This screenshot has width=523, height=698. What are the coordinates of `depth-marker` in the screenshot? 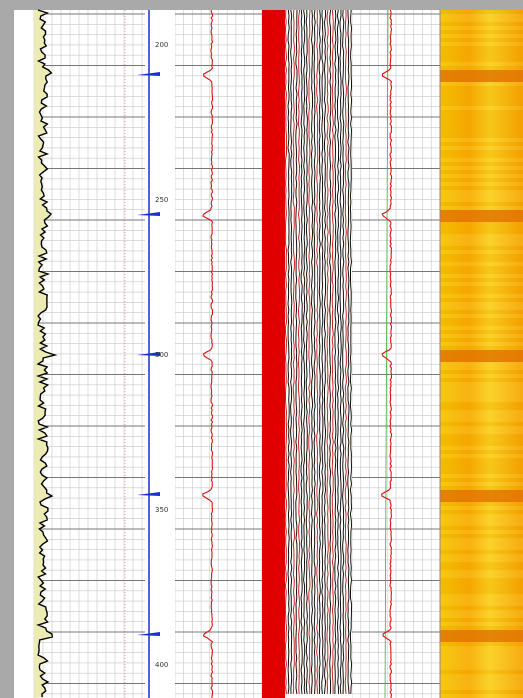 It's located at (148, 74).